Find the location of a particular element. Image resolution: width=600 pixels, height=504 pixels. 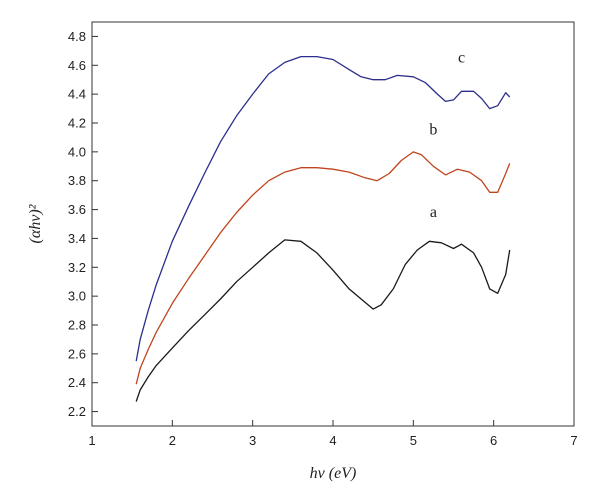

y-tick-label: 4.4 is located at coordinates (77, 94).